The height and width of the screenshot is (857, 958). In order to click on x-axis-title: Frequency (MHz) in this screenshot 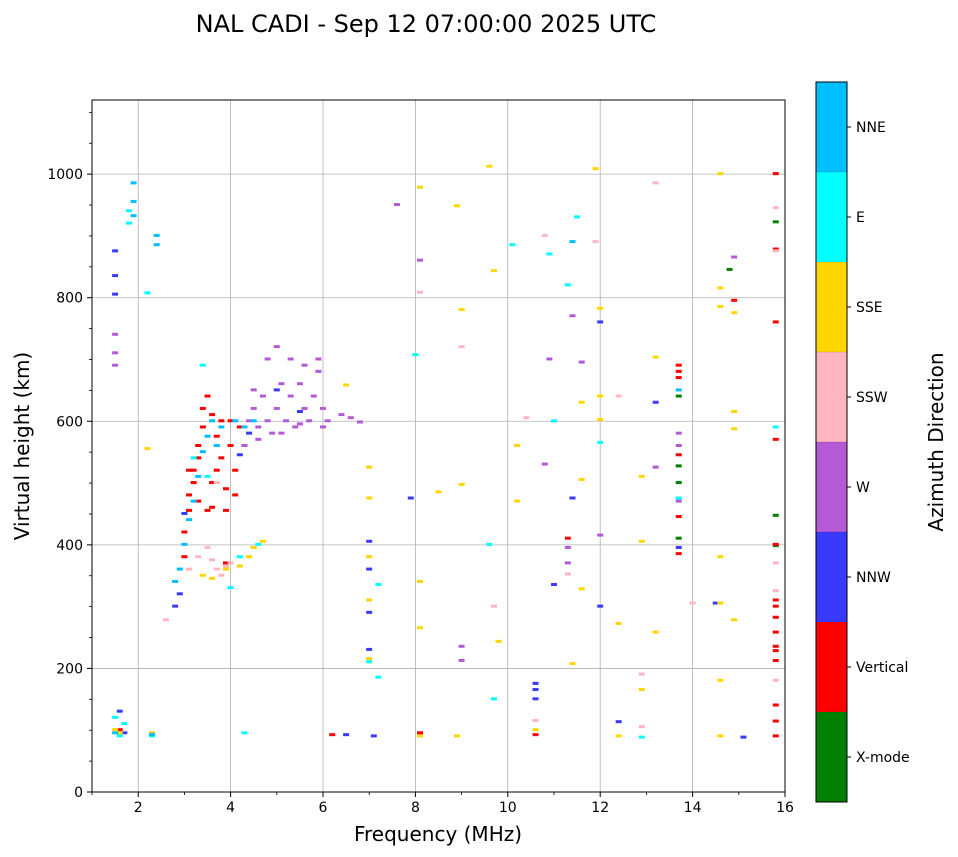, I will do `click(438, 834)`.